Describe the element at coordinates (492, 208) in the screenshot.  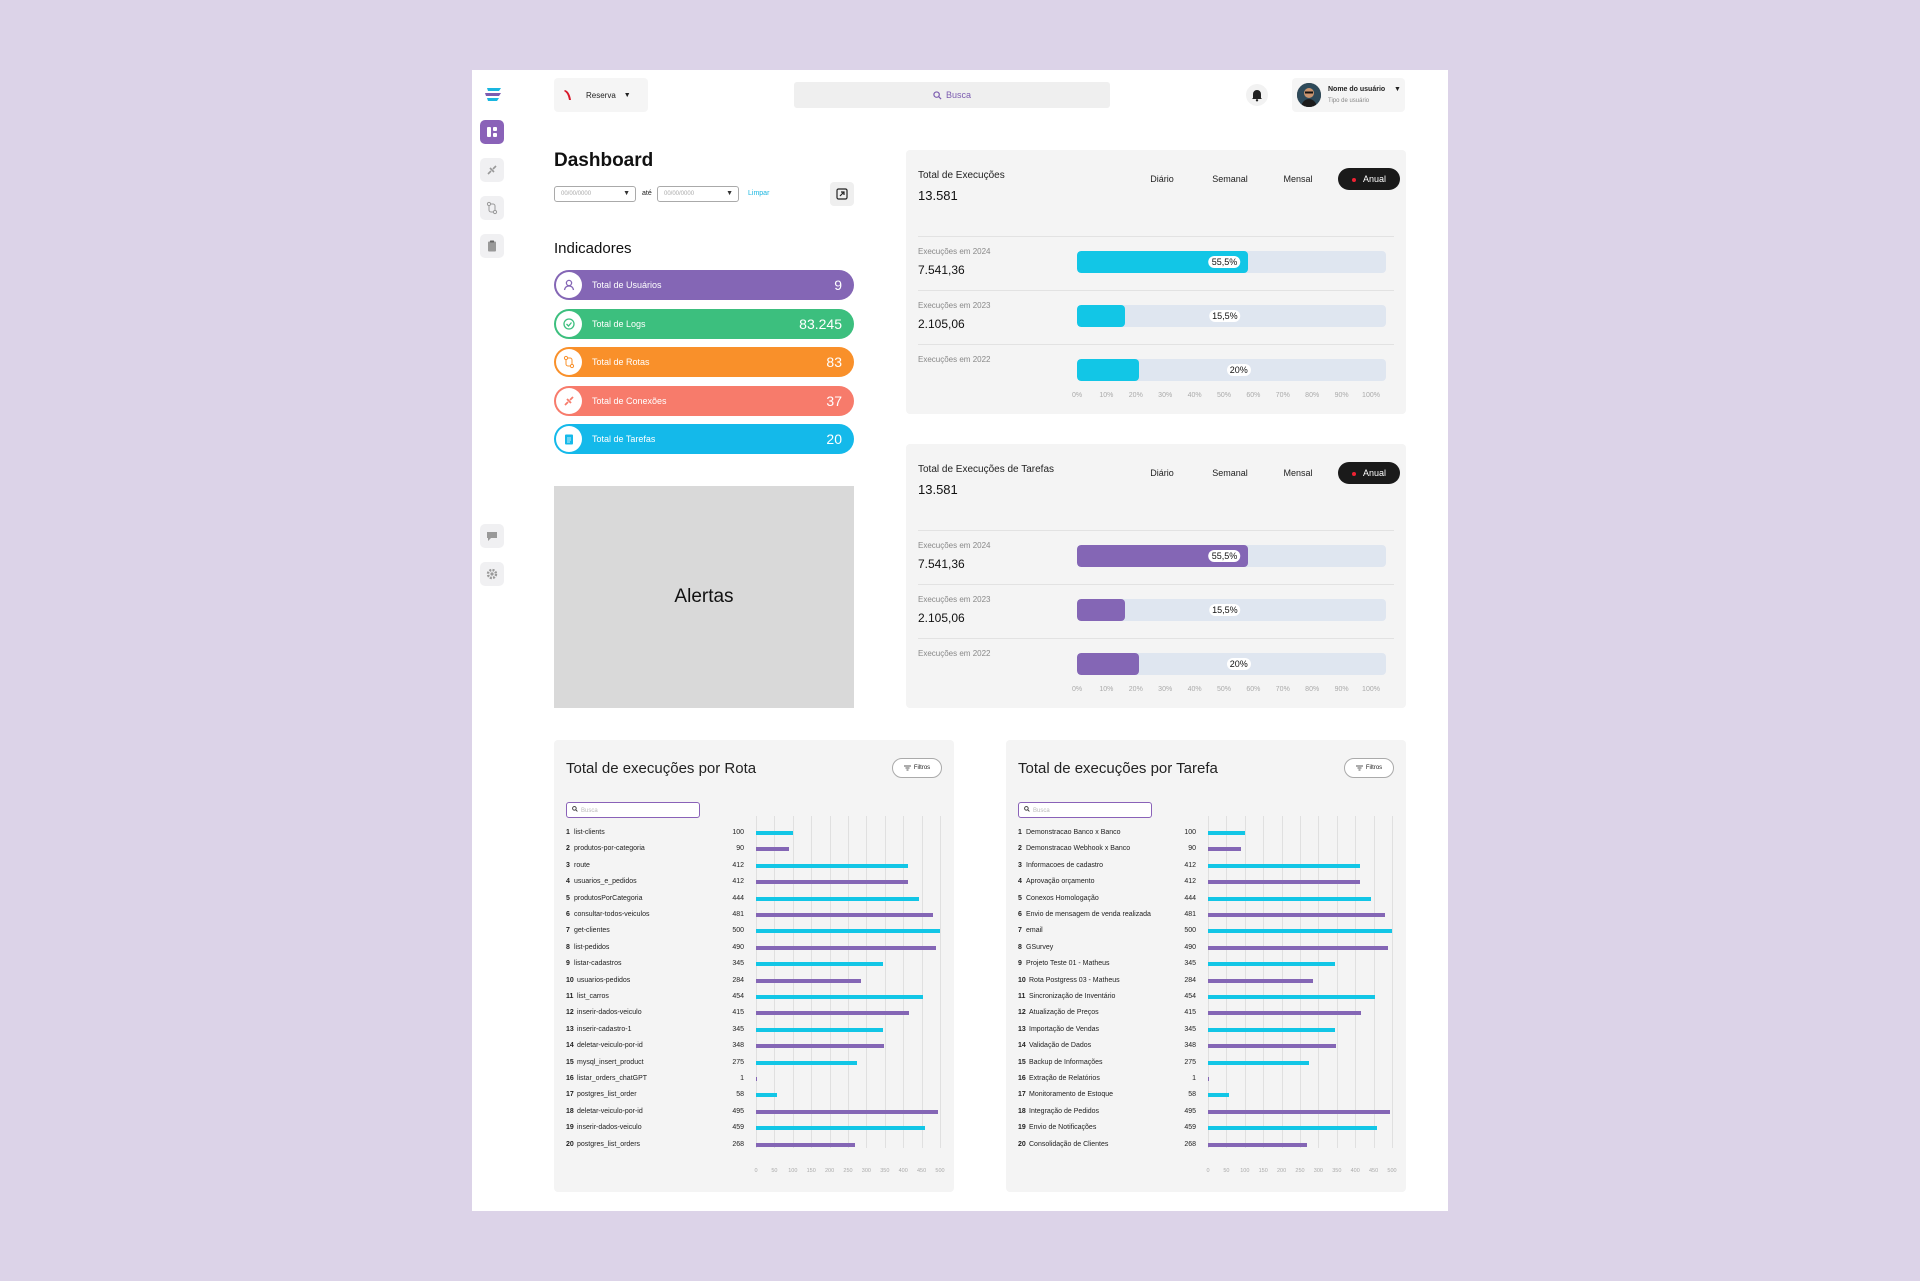
I see `sidebar-item-rotas` at that location.